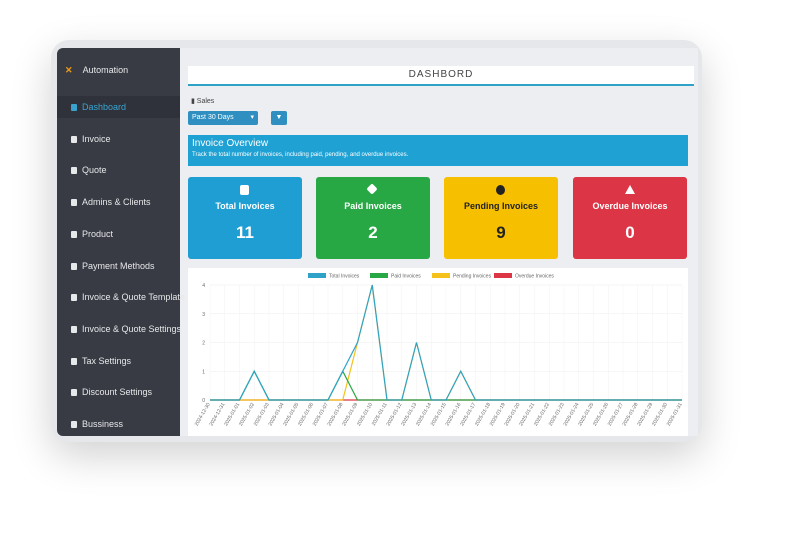 Image resolution: width=807 pixels, height=556 pixels. I want to click on card-value: 0, so click(630, 232).